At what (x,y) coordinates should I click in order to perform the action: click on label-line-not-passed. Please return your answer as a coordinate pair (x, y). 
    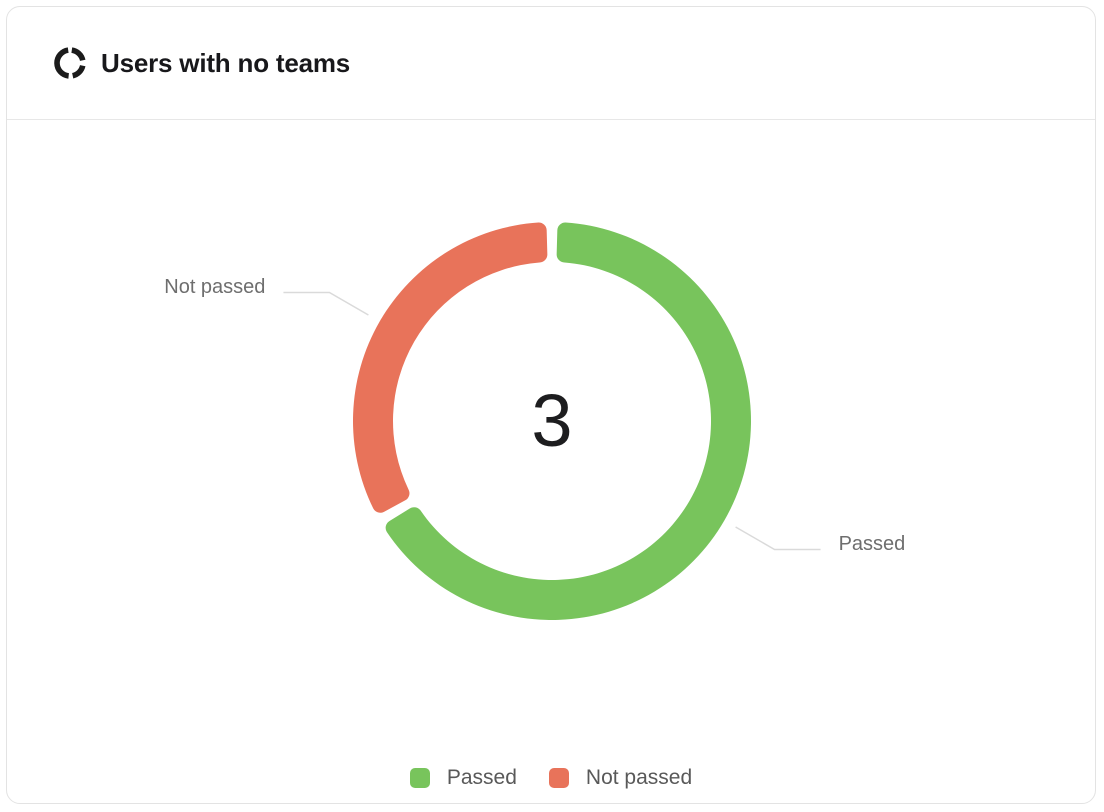
    Looking at the image, I should click on (326, 303).